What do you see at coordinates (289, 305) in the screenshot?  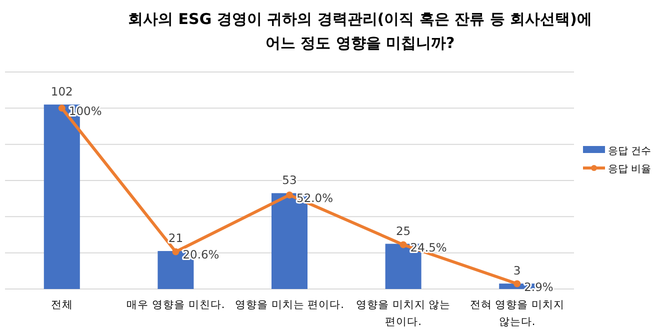 I see `xtick: 영향을 미치는 편이다.` at bounding box center [289, 305].